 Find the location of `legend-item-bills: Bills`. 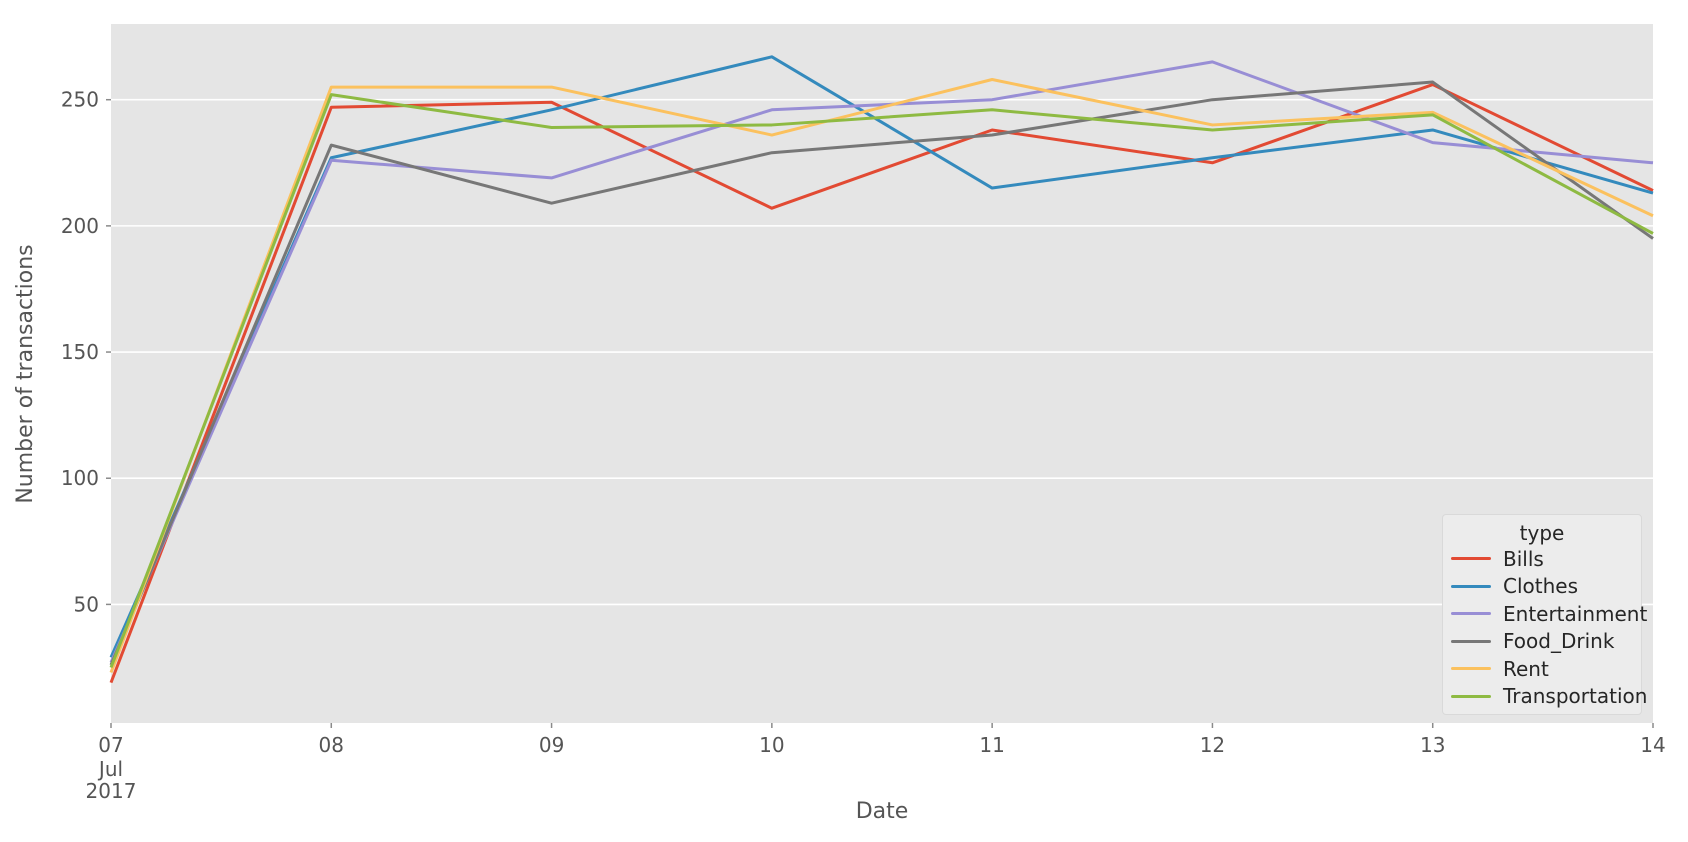

legend-item-bills: Bills is located at coordinates (1542, 559).